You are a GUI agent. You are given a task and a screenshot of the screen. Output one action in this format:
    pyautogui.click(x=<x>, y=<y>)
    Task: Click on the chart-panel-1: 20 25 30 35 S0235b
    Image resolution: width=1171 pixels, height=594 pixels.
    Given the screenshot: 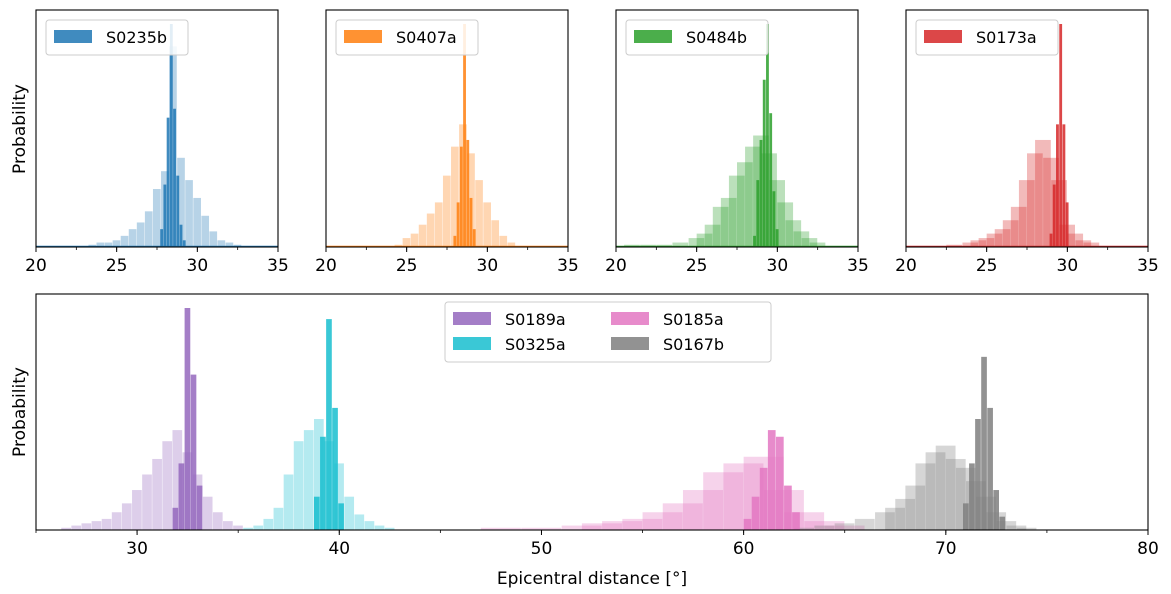 What is the action you would take?
    pyautogui.click(x=157, y=142)
    